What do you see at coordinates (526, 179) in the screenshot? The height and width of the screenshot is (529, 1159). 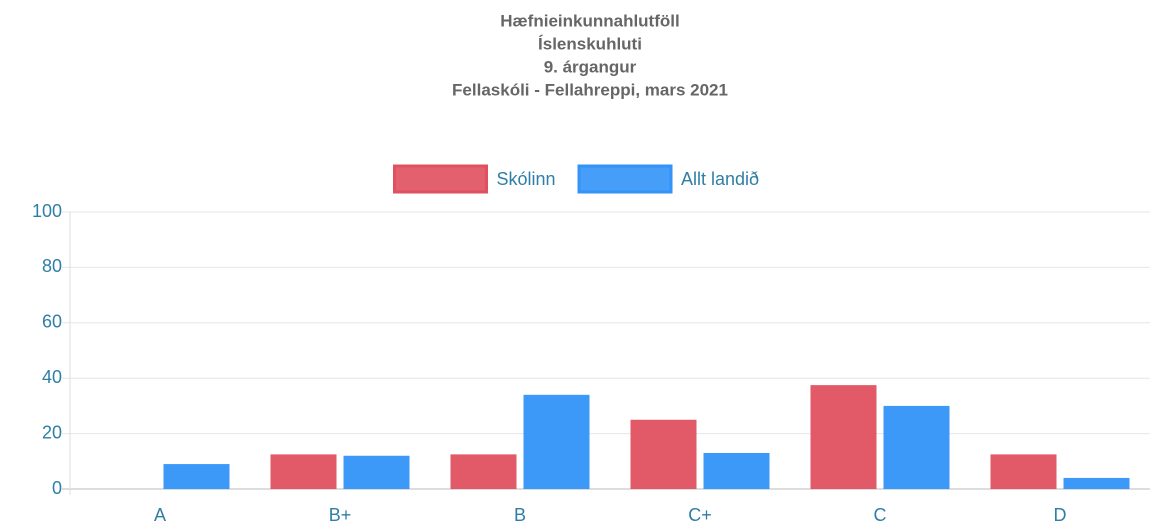 I see `legend-label: Skólinn` at bounding box center [526, 179].